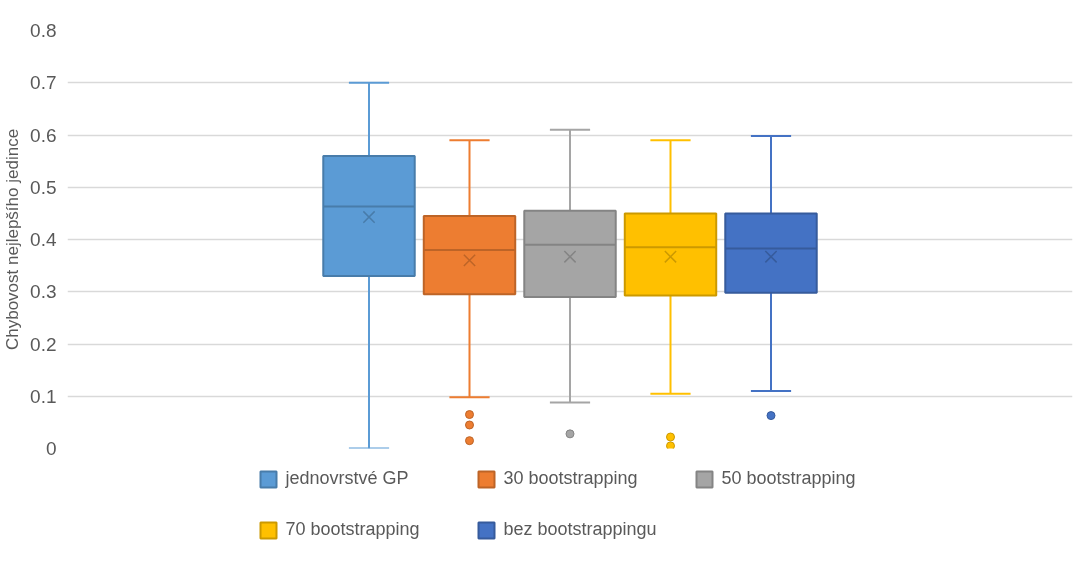  What do you see at coordinates (43, 344) in the screenshot?
I see `y-tick-label: 0.2` at bounding box center [43, 344].